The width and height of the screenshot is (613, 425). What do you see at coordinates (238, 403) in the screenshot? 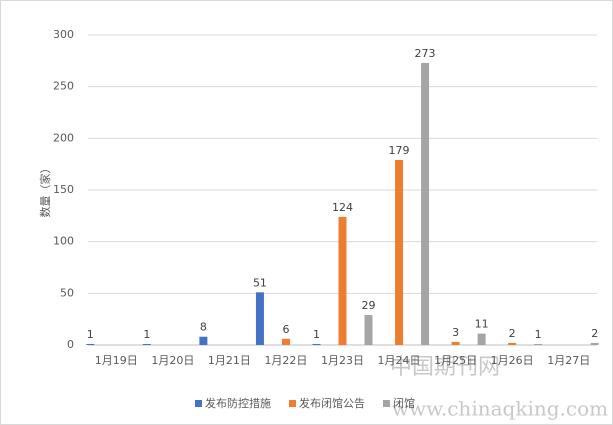
I see `legend-label: 发布防控措施` at bounding box center [238, 403].